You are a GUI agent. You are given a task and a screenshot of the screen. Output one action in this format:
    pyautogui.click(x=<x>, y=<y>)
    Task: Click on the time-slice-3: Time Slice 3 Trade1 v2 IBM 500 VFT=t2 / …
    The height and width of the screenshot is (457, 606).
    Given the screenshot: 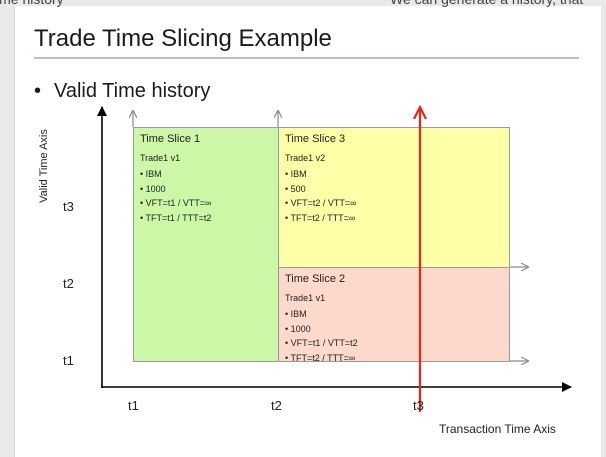 What is the action you would take?
    pyautogui.click(x=394, y=197)
    